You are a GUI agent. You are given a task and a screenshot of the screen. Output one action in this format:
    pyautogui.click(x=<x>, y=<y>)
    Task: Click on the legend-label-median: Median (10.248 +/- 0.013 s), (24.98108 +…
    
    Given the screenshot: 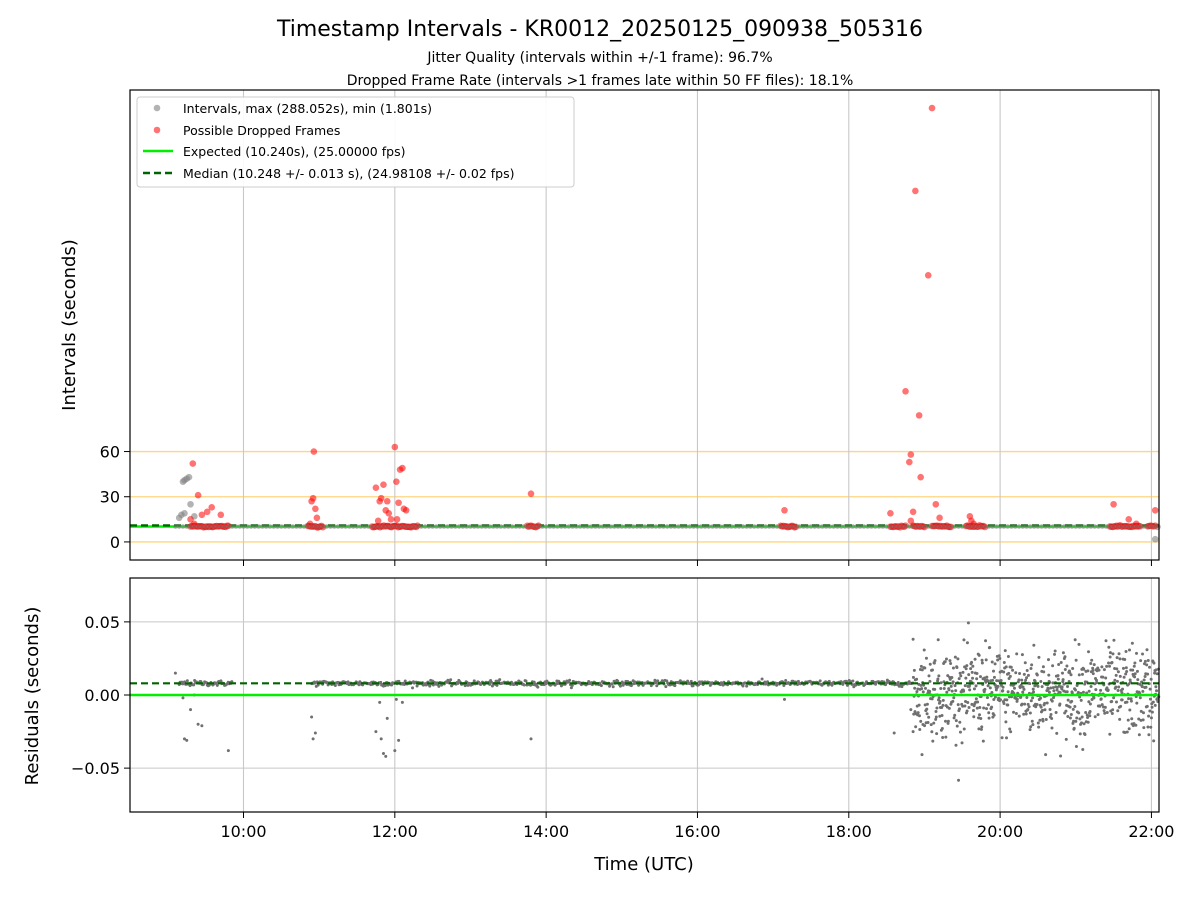 What is the action you would take?
    pyautogui.click(x=348, y=173)
    